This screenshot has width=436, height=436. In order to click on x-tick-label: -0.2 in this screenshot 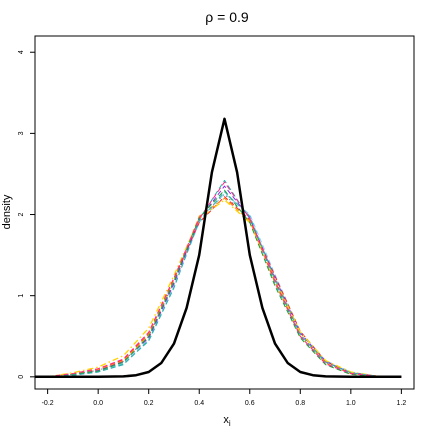, I will do `click(48, 403)`.